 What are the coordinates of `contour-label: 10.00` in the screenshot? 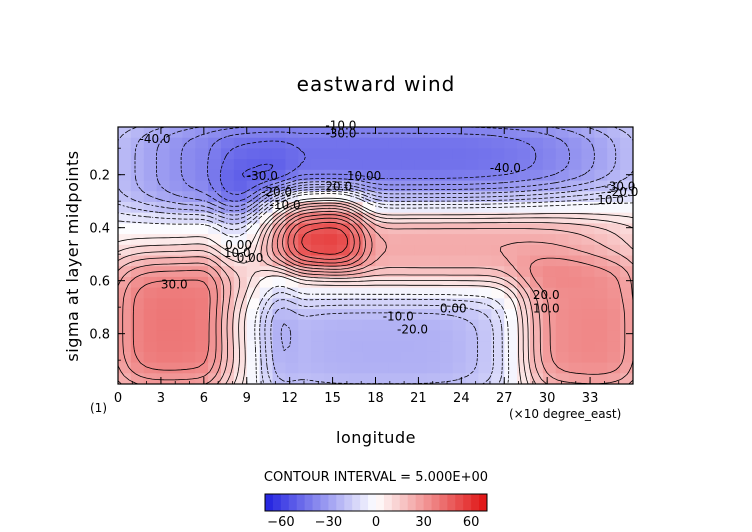 It's located at (364, 176).